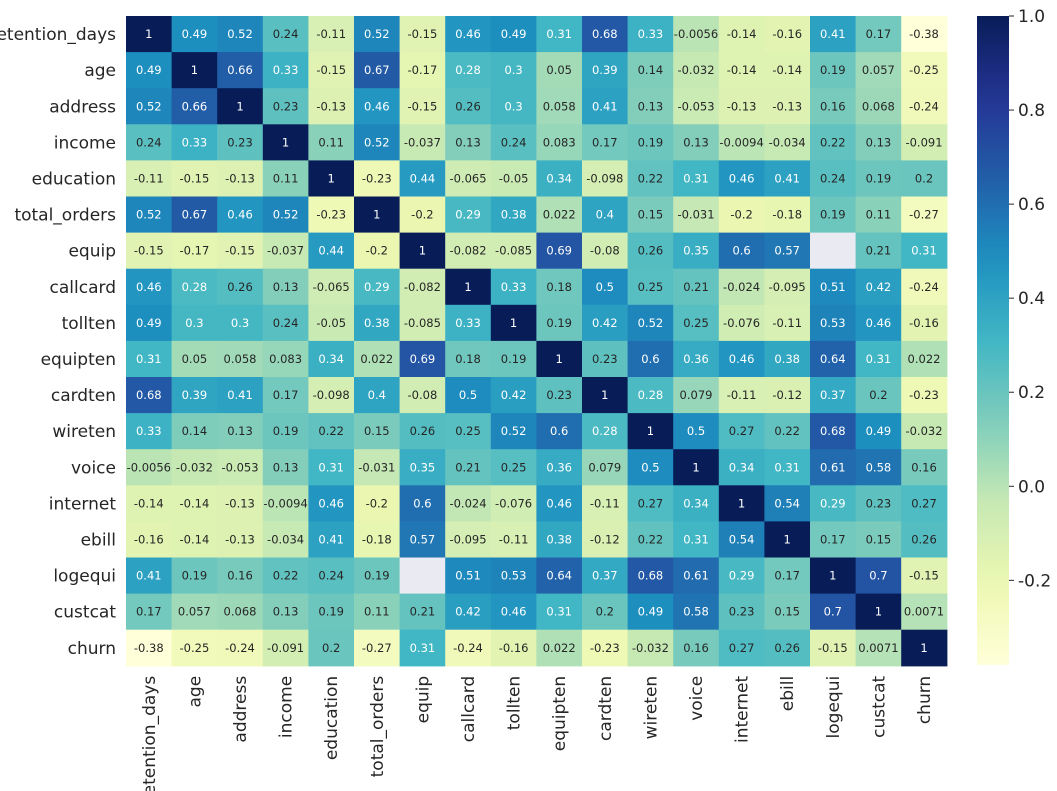 This screenshot has height=791, width=1057. I want to click on cell-value-logequi-total_orders: 0.19, so click(377, 576).